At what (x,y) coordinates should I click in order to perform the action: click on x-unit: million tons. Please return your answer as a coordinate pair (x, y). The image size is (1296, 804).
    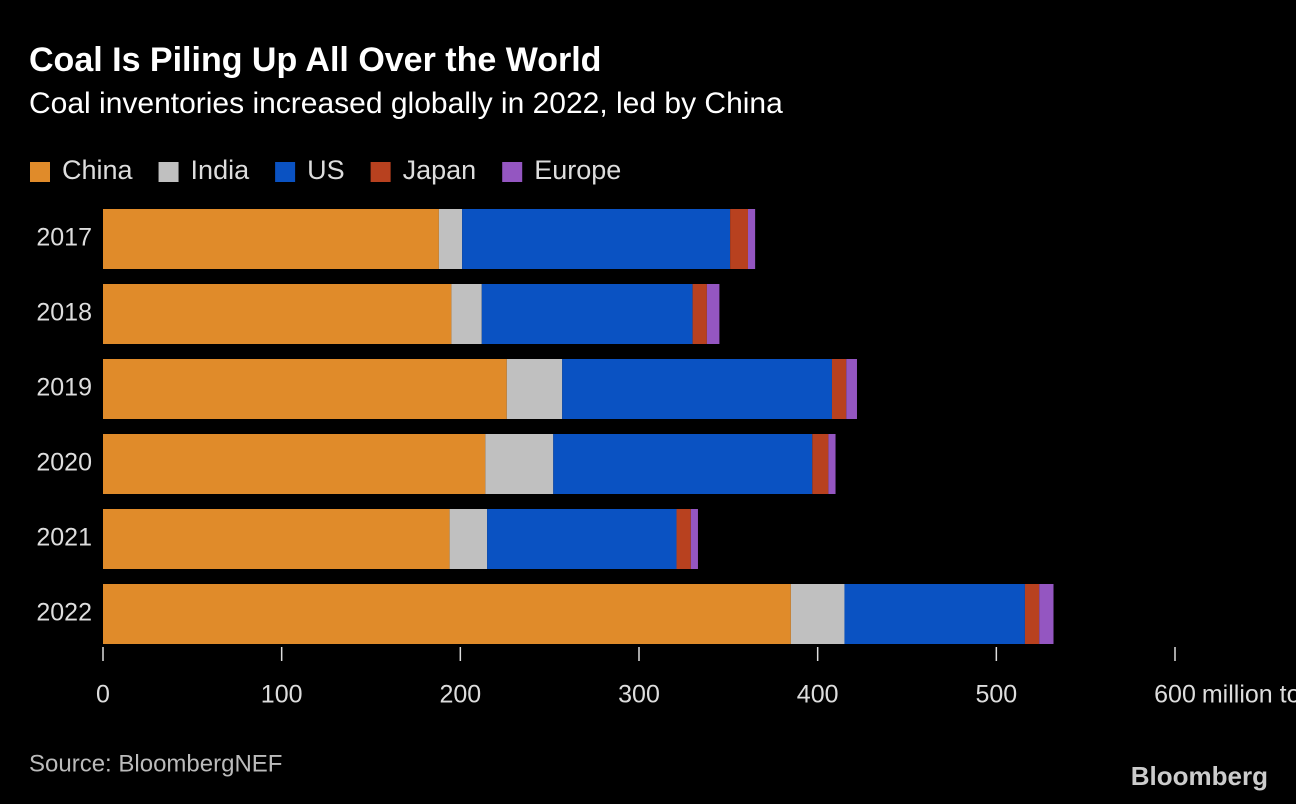
    Looking at the image, I should click on (1249, 695).